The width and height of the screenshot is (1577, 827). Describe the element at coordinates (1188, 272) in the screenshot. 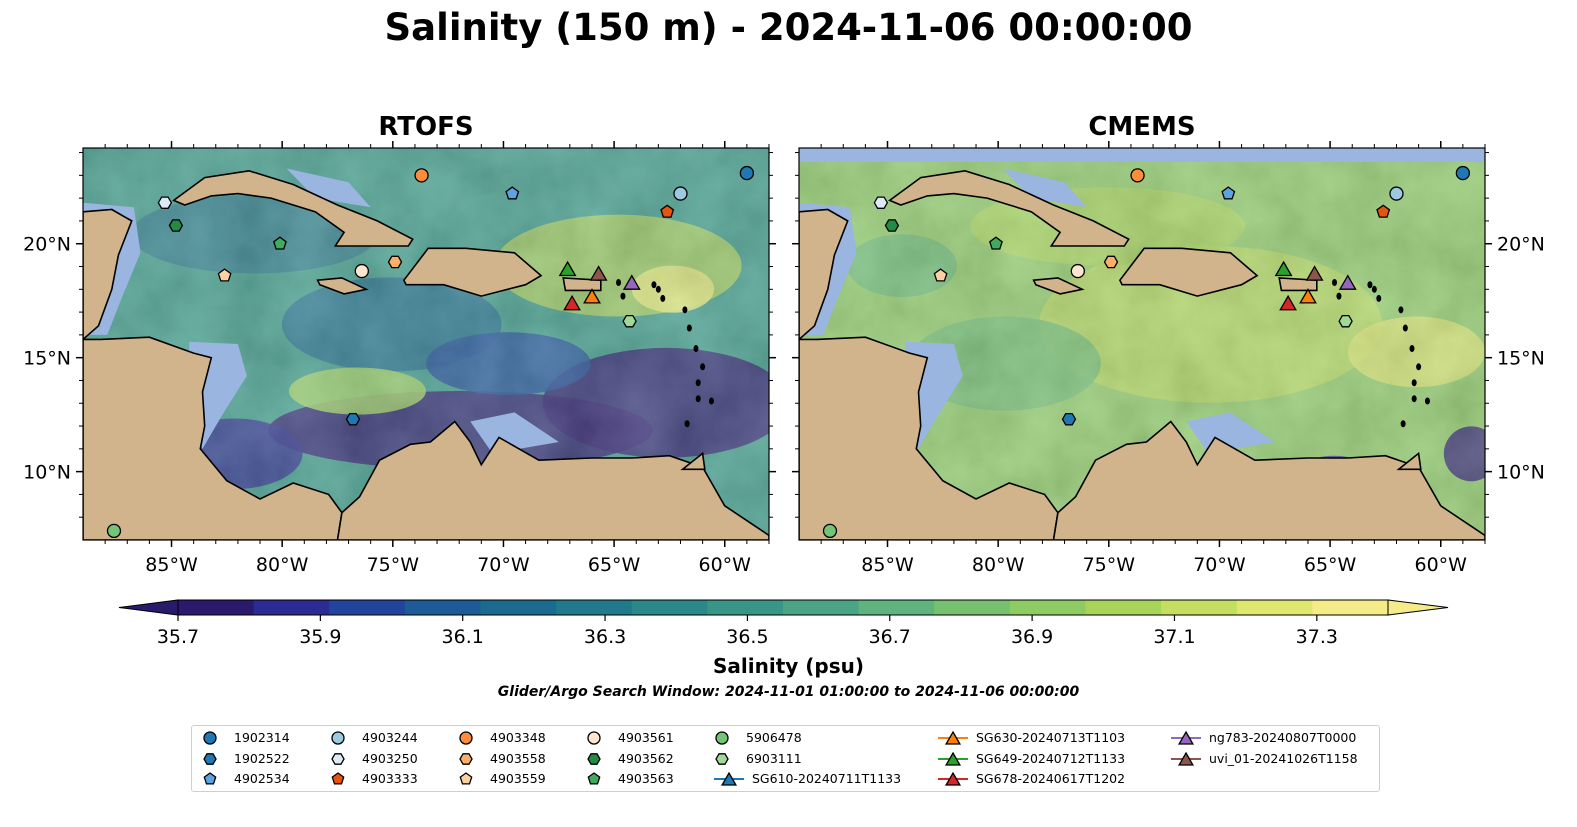

I see `land-hispaniola` at that location.